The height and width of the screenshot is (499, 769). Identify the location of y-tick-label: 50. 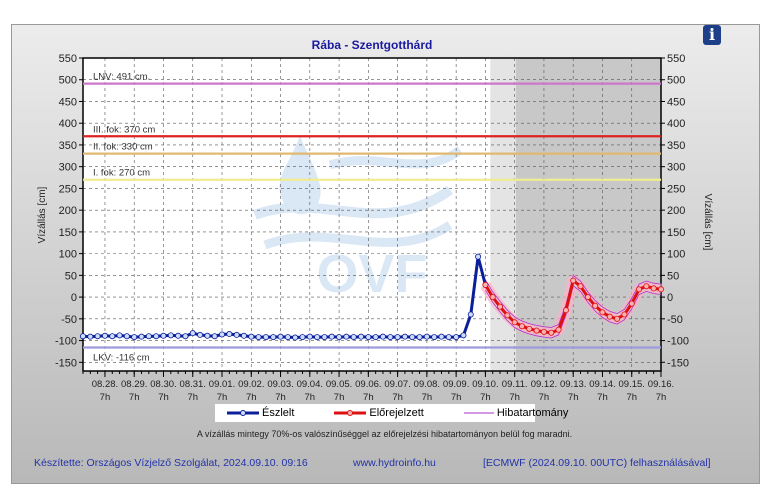
(71, 276).